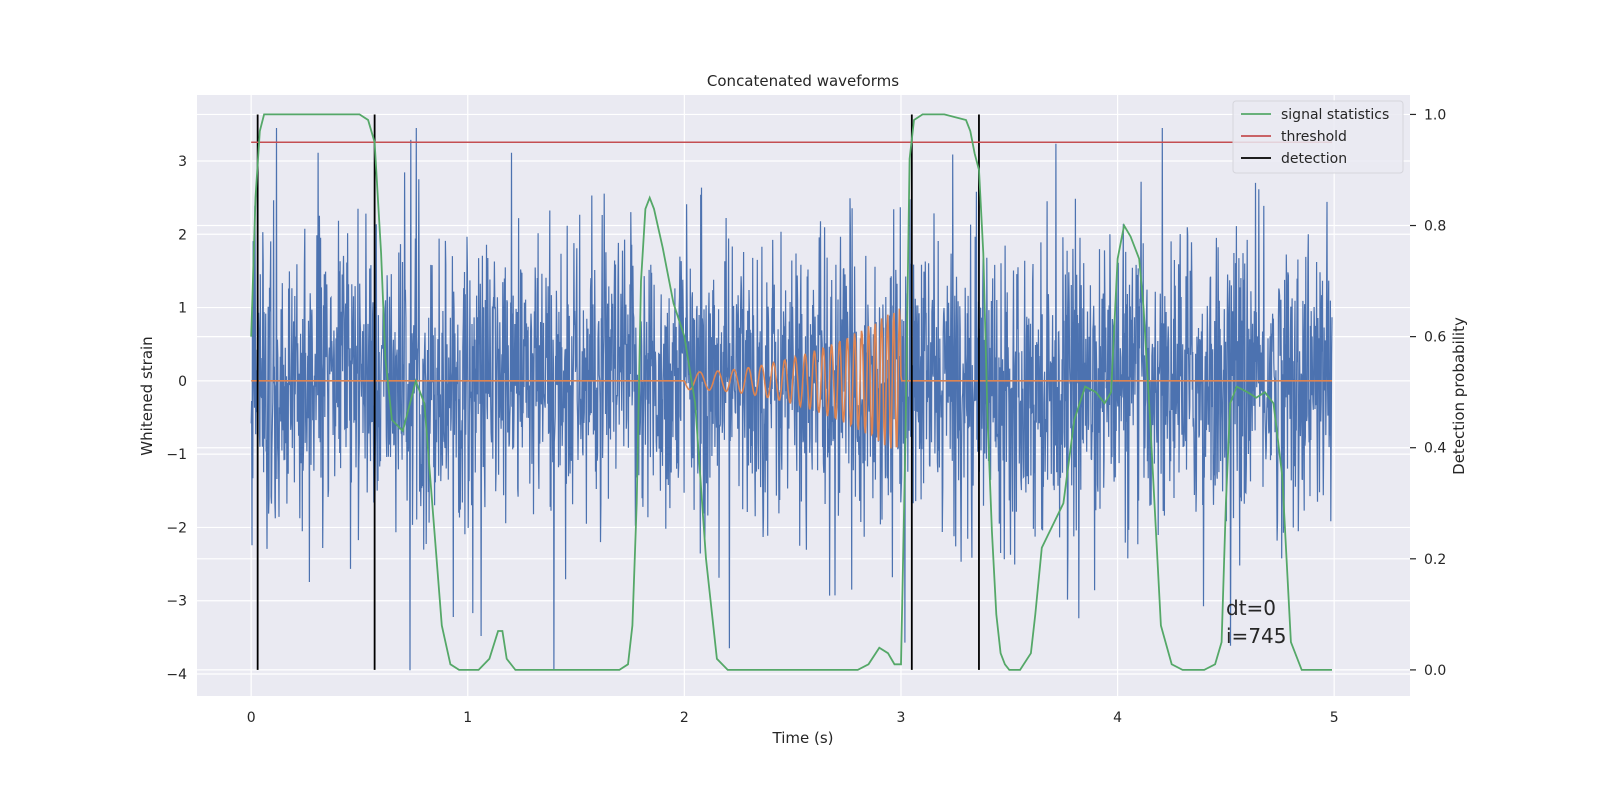 The image size is (1600, 800). I want to click on annotation-dt: dt=0, so click(1251, 608).